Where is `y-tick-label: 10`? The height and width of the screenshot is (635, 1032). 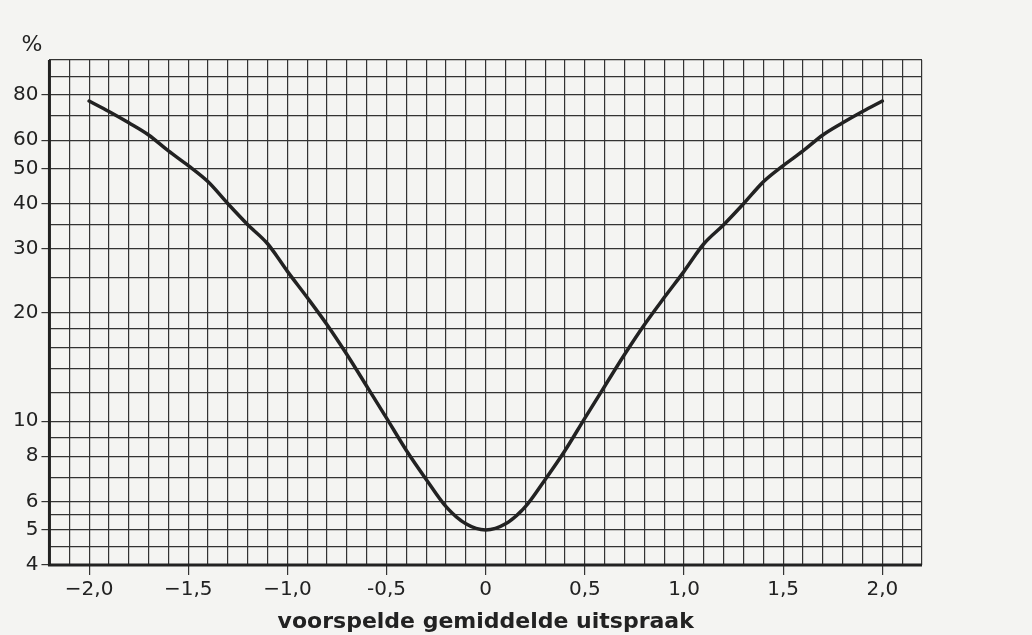 y-tick-label: 10 is located at coordinates (26, 419).